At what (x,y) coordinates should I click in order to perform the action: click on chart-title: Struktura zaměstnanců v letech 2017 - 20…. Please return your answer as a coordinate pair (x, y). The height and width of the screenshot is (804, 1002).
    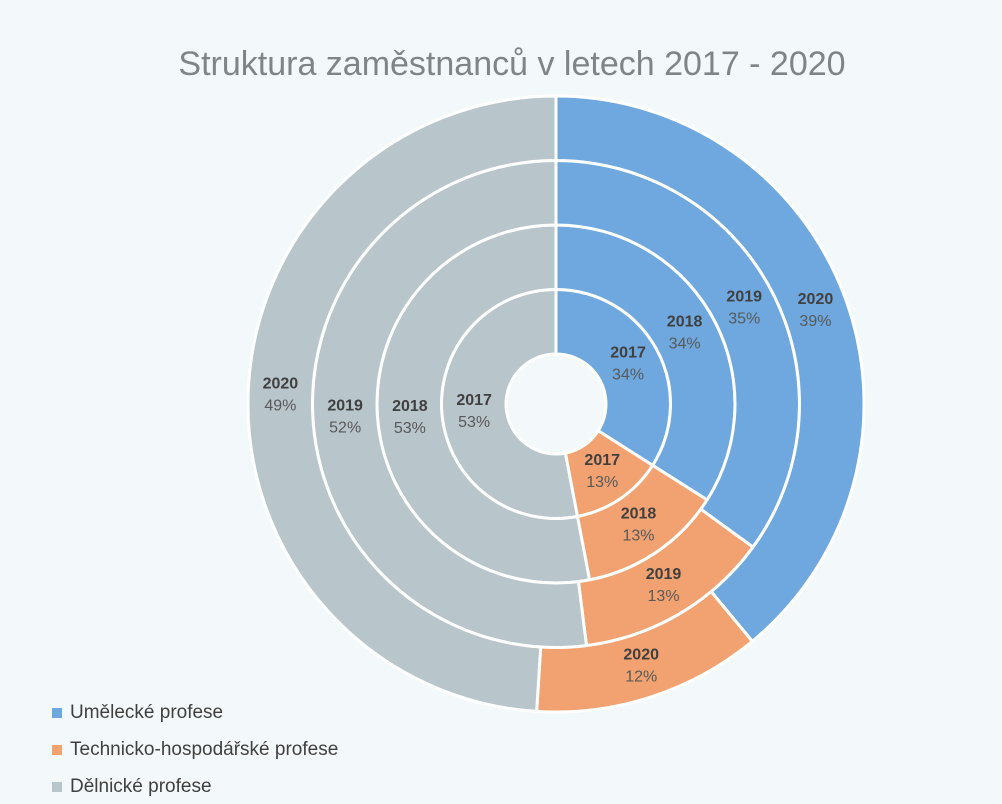
    Looking at the image, I should click on (511, 64).